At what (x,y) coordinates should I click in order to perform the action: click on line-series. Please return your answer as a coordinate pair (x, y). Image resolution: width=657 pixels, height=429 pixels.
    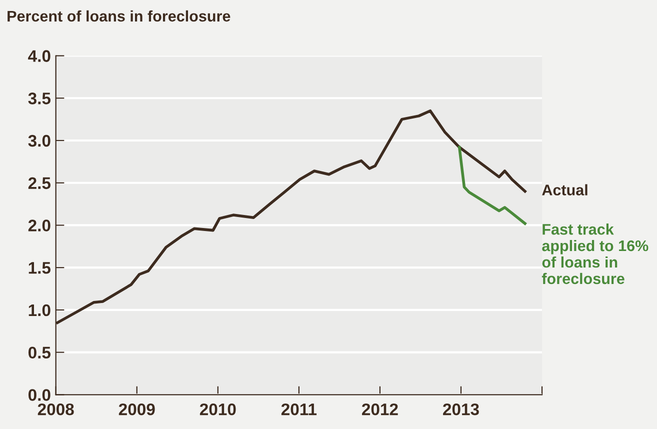
    Looking at the image, I should click on (492, 185).